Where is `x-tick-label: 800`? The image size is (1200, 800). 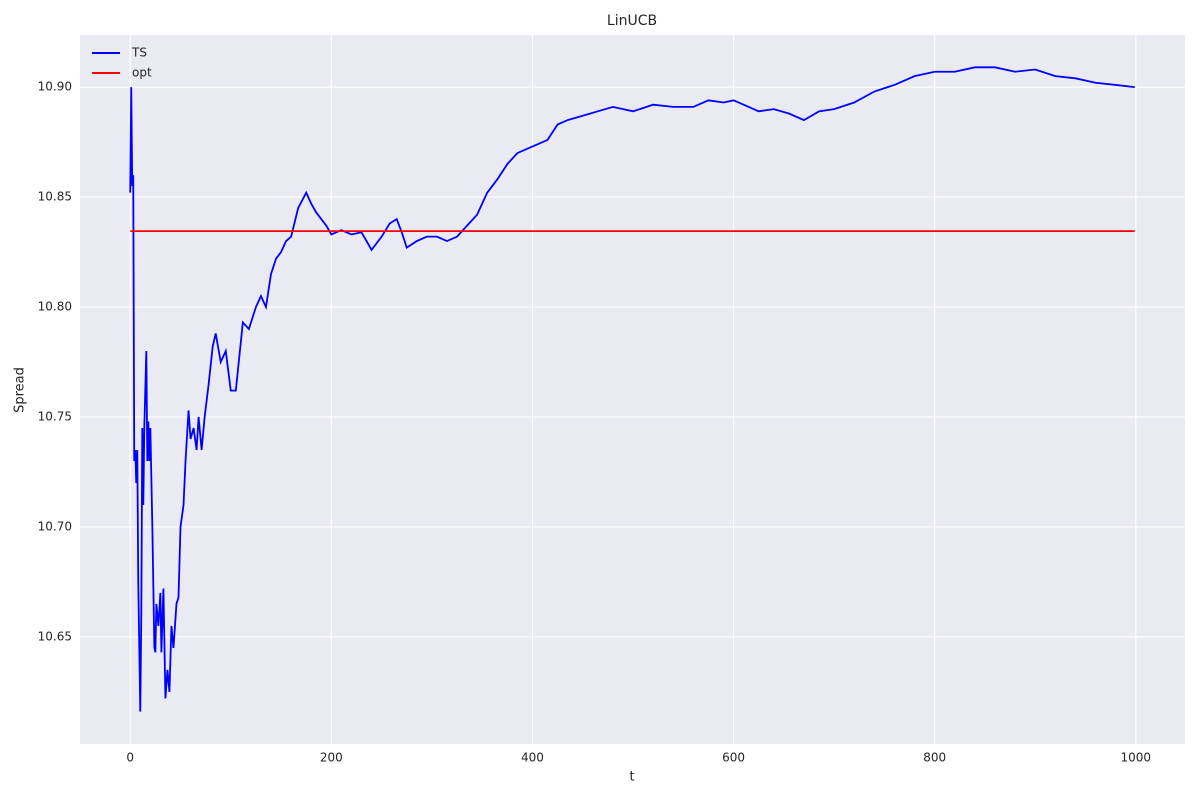
x-tick-label: 800 is located at coordinates (934, 758).